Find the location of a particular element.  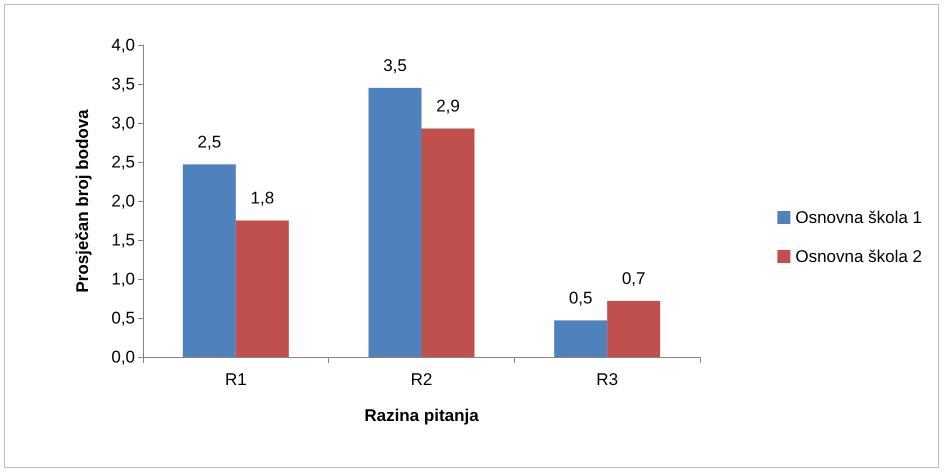

x-tick-label: R2 is located at coordinates (421, 379).